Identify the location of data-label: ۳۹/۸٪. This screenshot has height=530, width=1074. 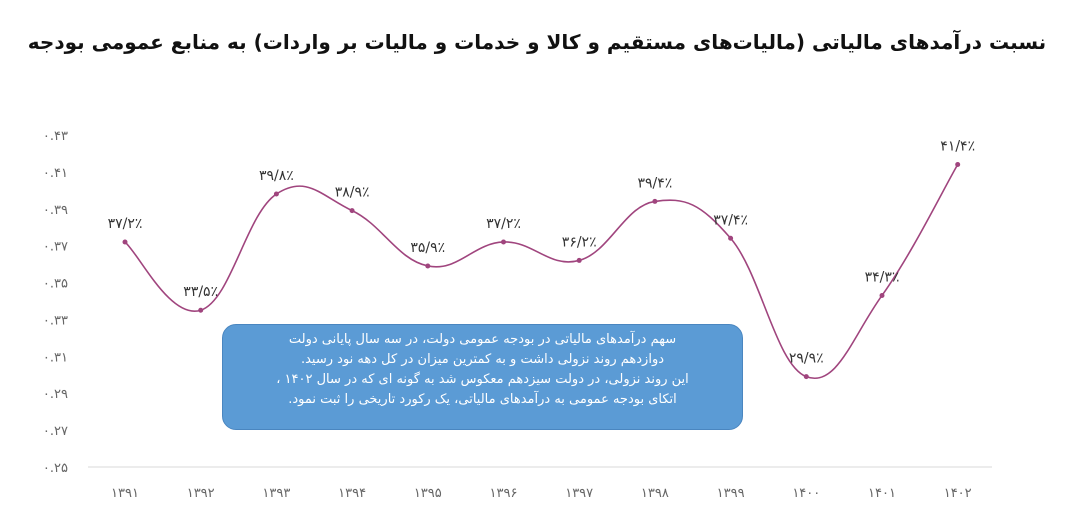
(276, 176).